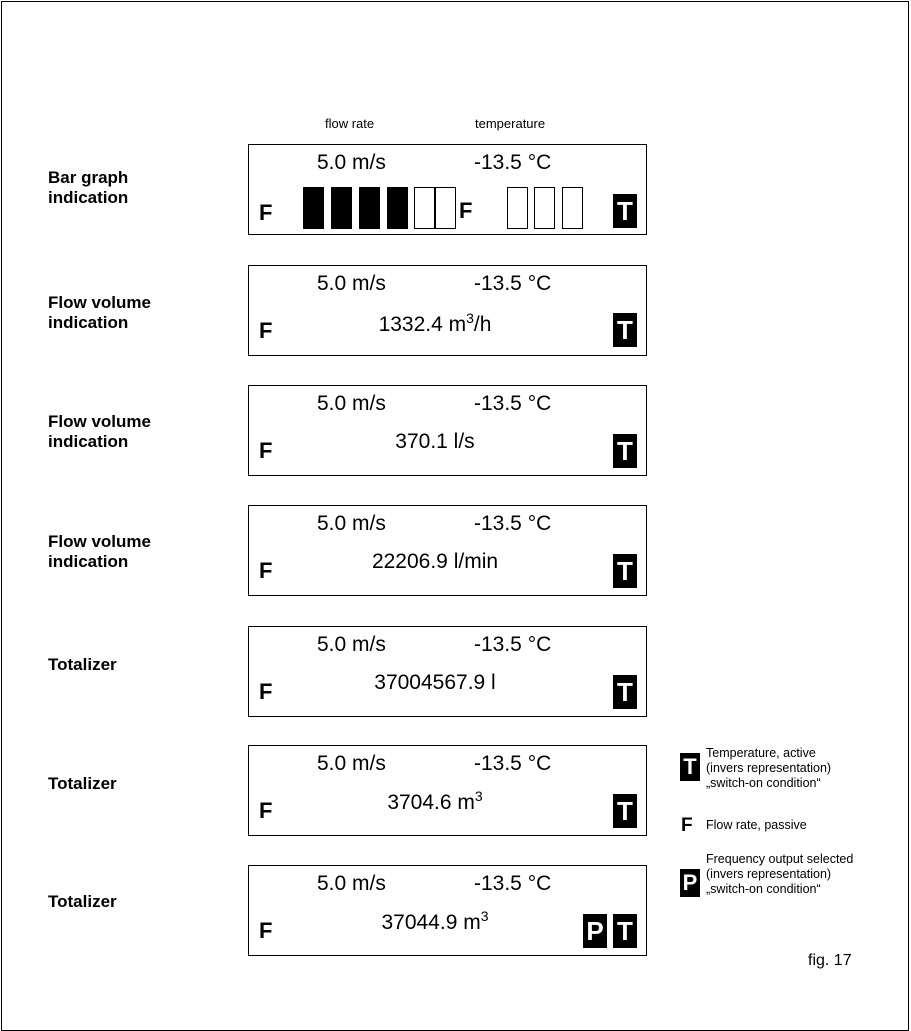 This screenshot has width=911, height=1031. I want to click on lcd-display-flow-volume-m3h: 5.0 m/s -13.5 °C F 1332.4 m3/h T, so click(447, 310).